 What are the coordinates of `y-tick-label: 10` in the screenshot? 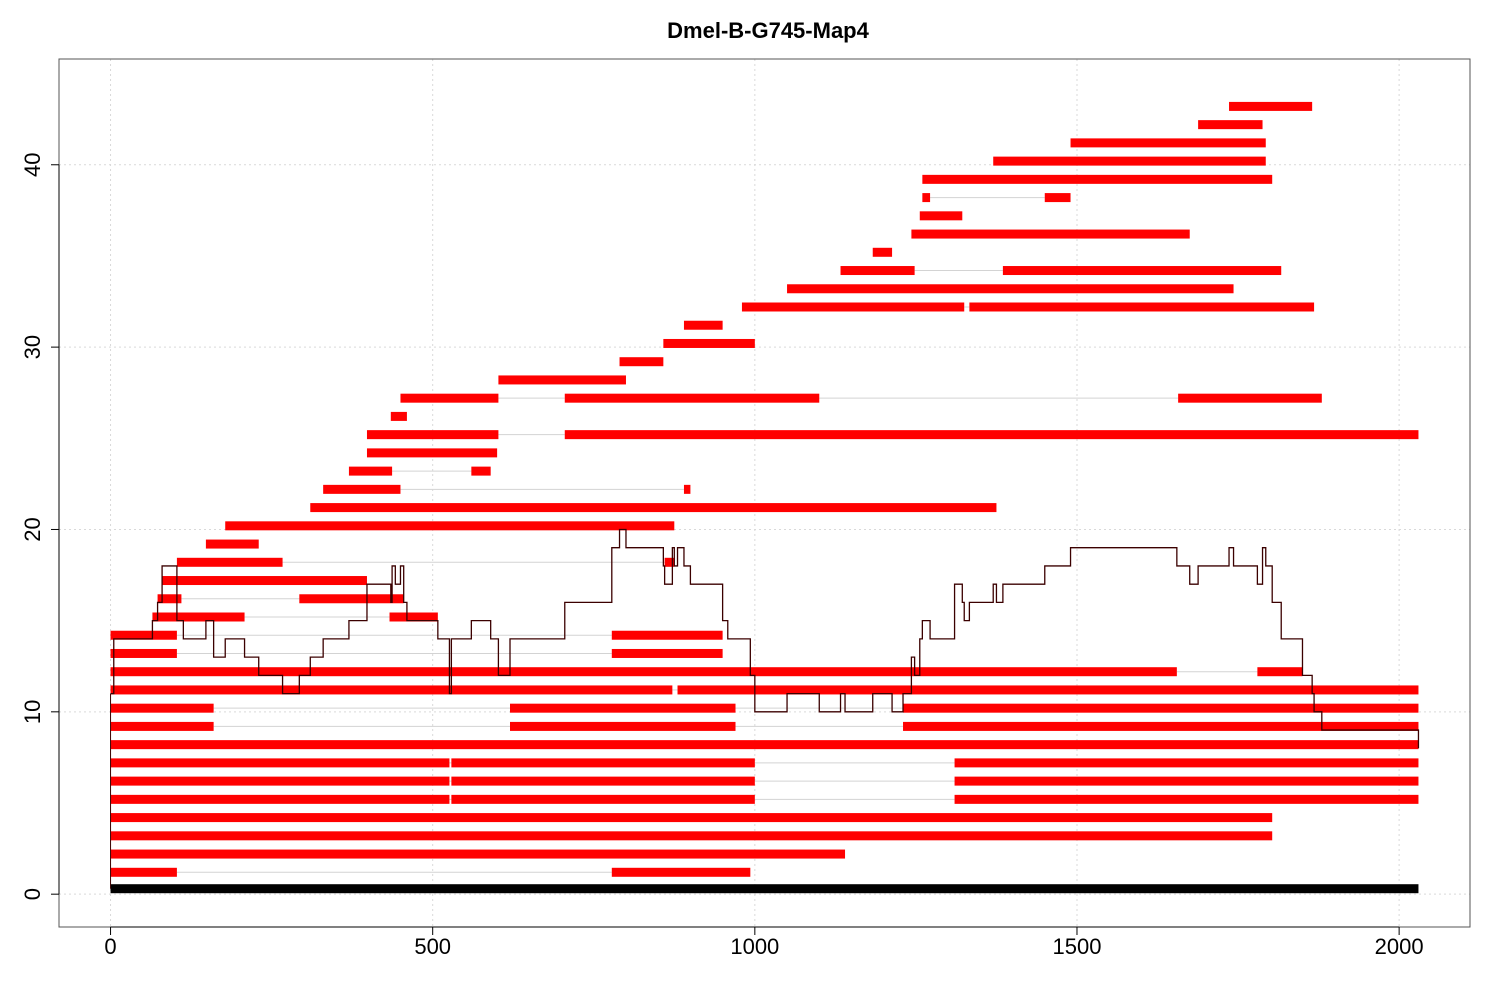 It's located at (32, 712).